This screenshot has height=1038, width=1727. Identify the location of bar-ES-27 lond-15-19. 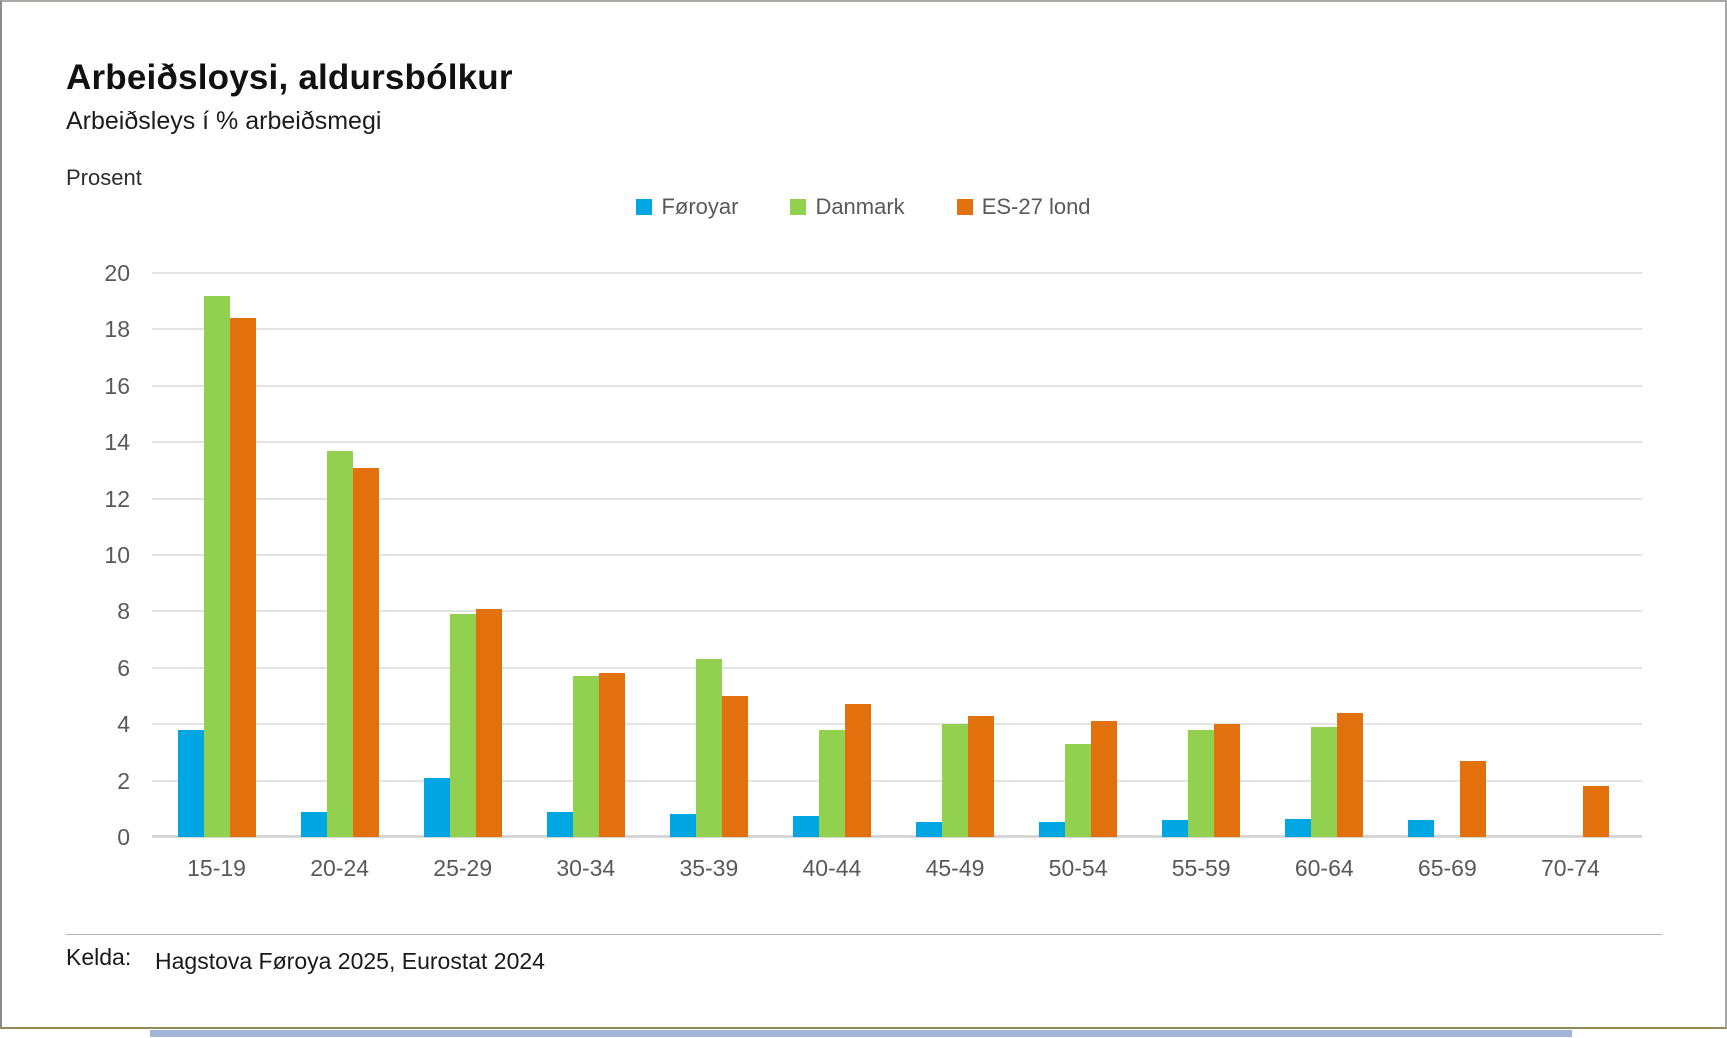
(242, 577).